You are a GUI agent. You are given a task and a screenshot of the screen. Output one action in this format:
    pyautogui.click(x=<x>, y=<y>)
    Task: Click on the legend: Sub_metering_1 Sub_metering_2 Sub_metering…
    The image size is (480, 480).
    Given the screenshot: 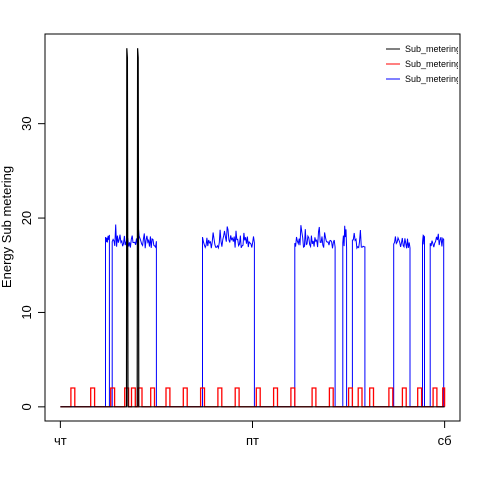 What is the action you would take?
    pyautogui.click(x=428, y=64)
    